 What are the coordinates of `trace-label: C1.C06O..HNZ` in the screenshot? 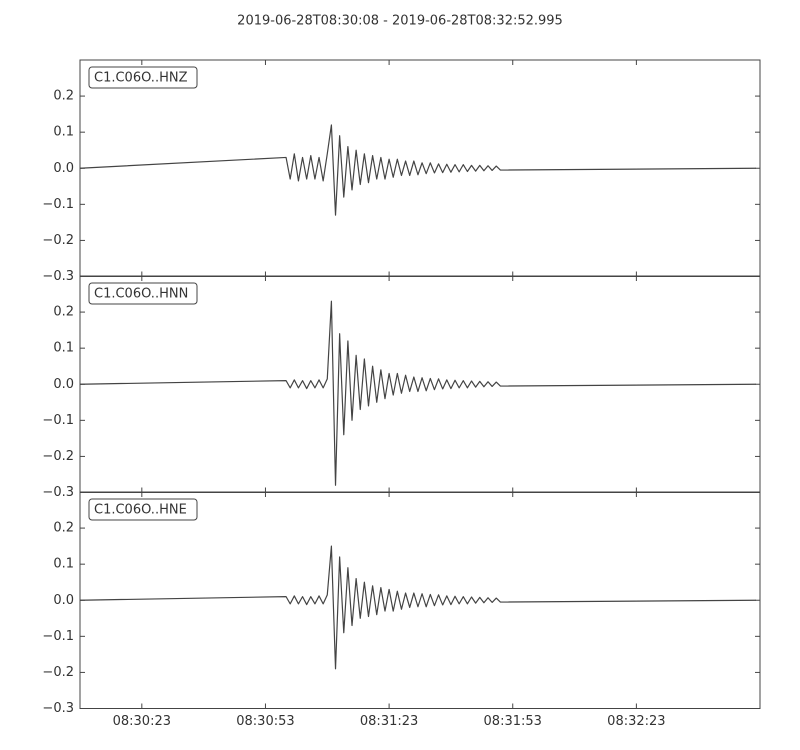 It's located at (141, 78).